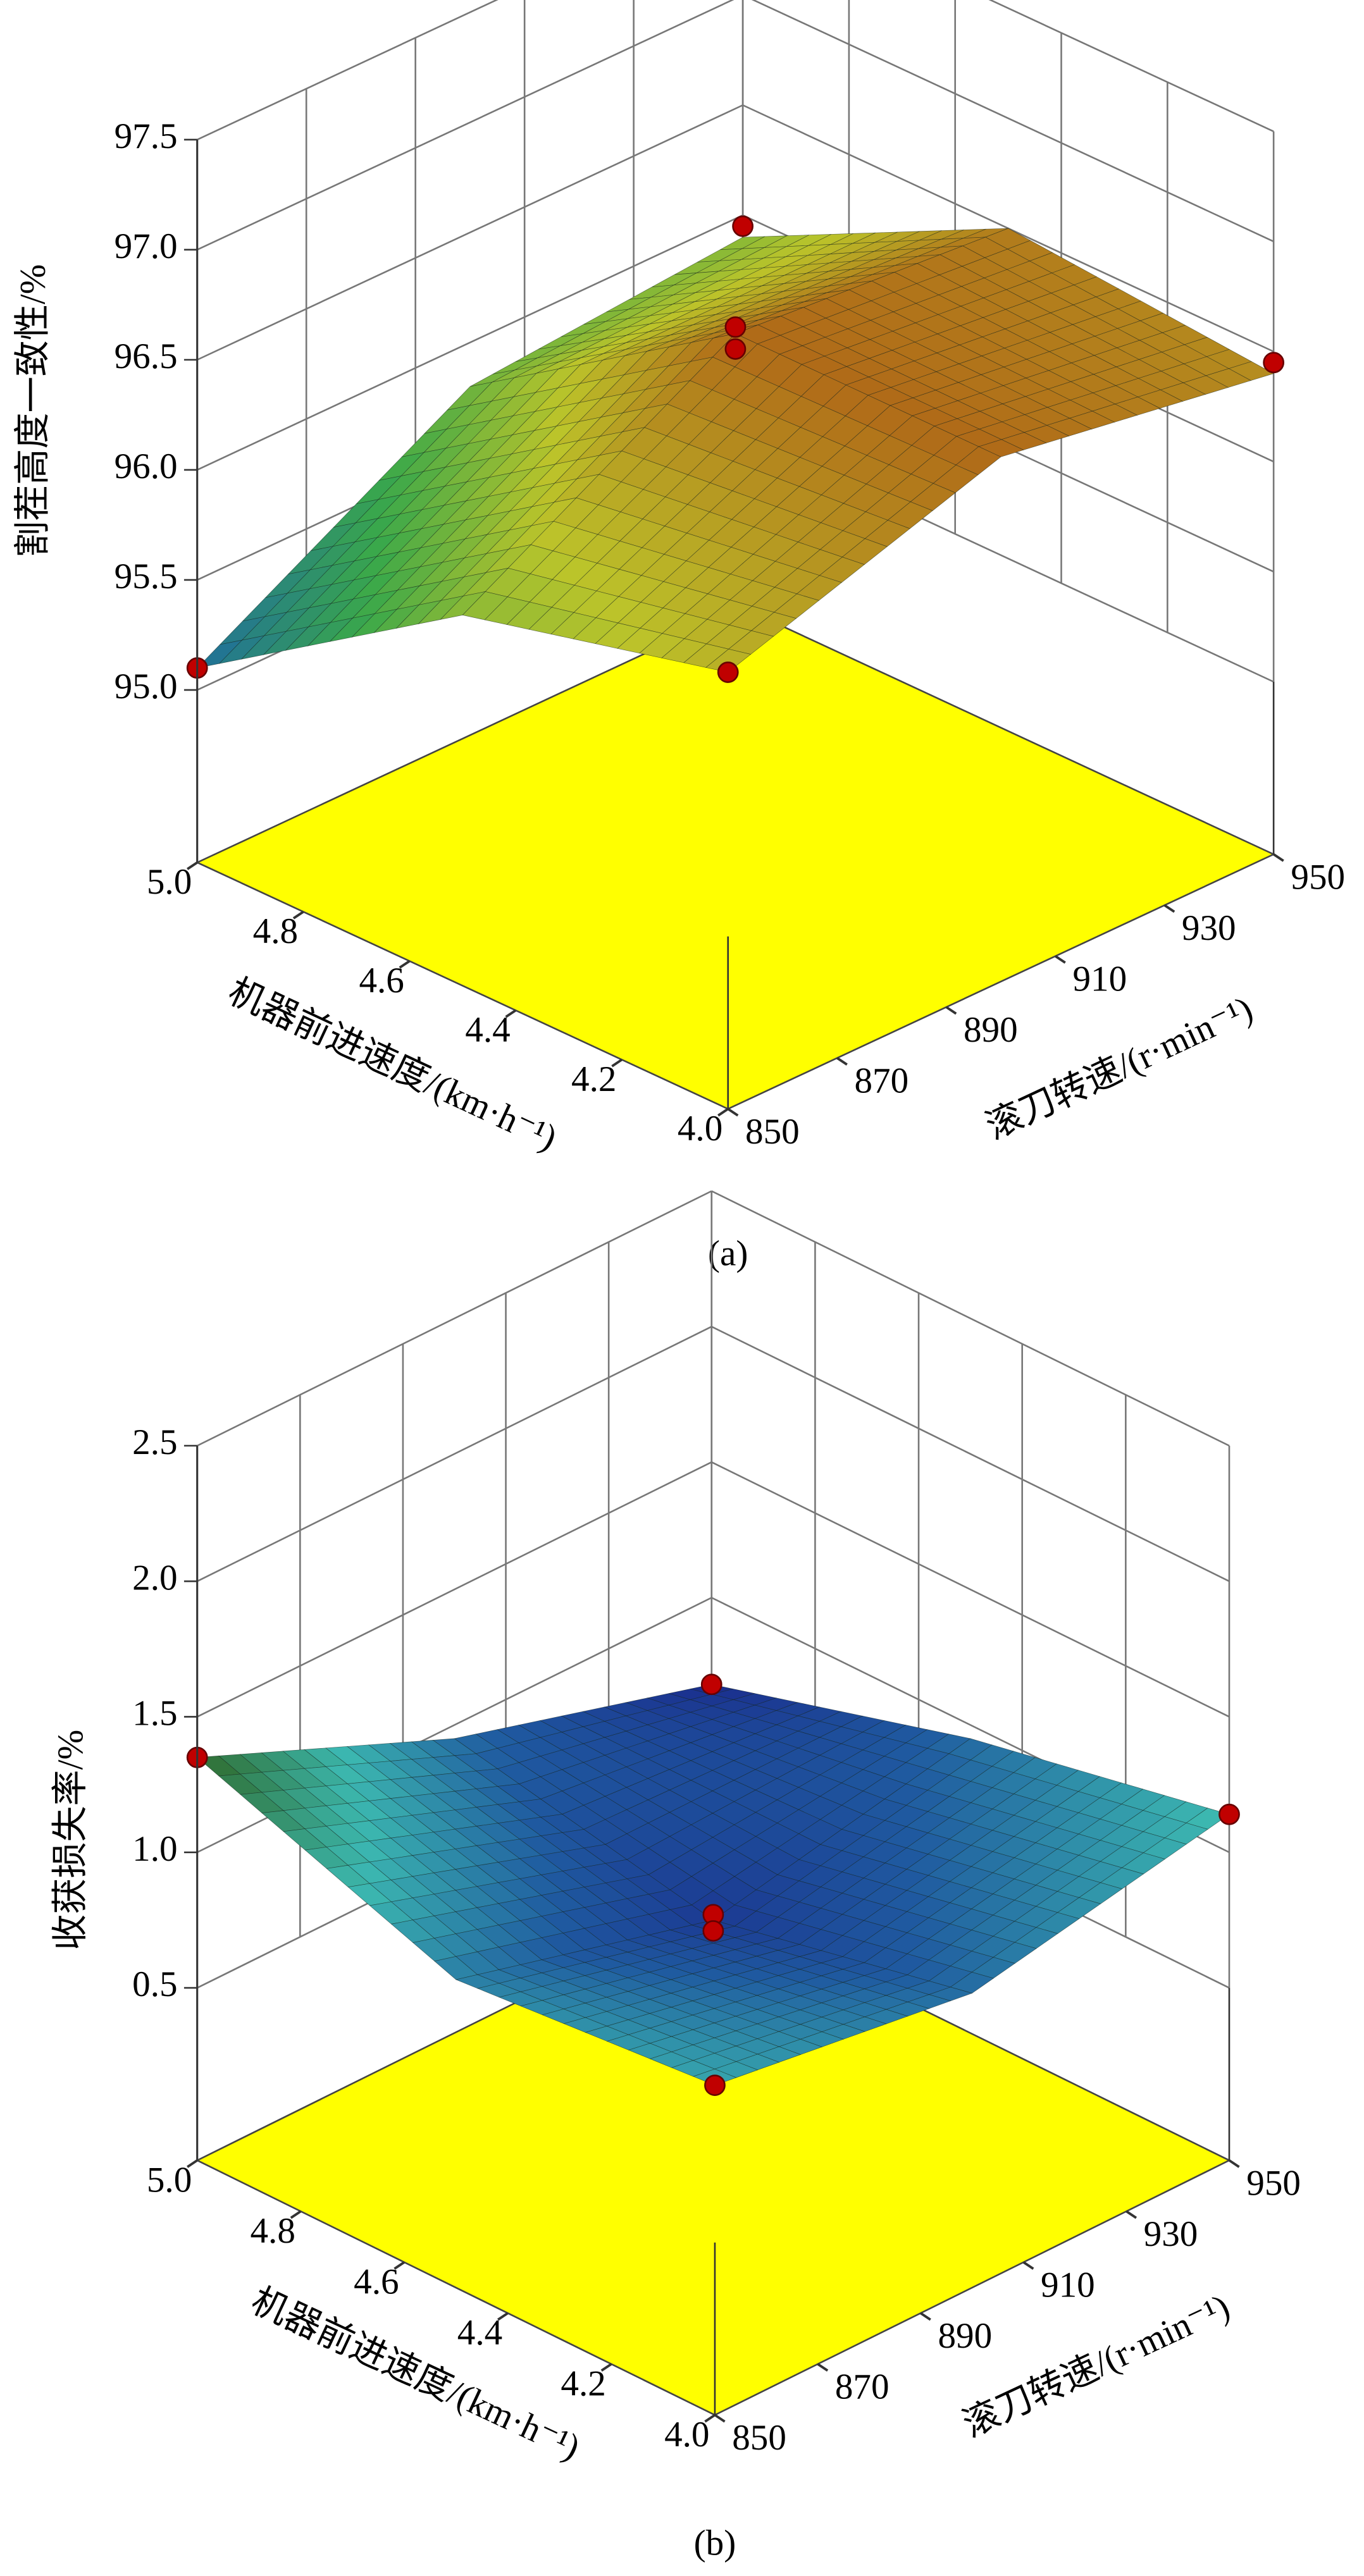 The image size is (1364, 2576). Describe the element at coordinates (146, 246) in the screenshot. I see `z-tick-label: 97.0` at that location.